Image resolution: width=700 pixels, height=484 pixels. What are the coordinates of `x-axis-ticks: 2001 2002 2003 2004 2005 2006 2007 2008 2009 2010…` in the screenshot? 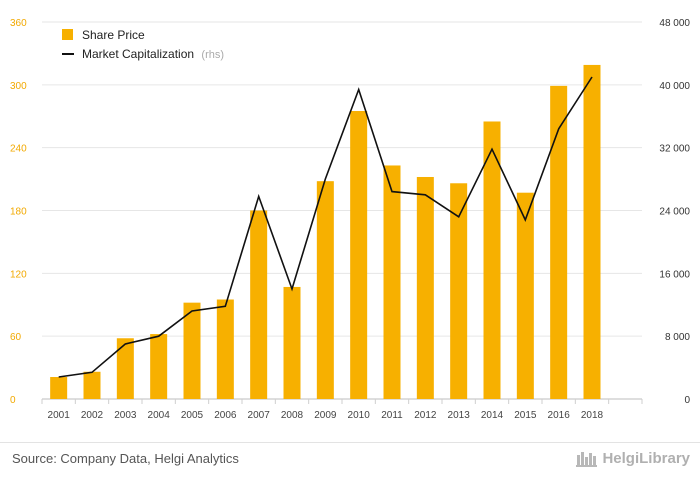 It's located at (326, 415).